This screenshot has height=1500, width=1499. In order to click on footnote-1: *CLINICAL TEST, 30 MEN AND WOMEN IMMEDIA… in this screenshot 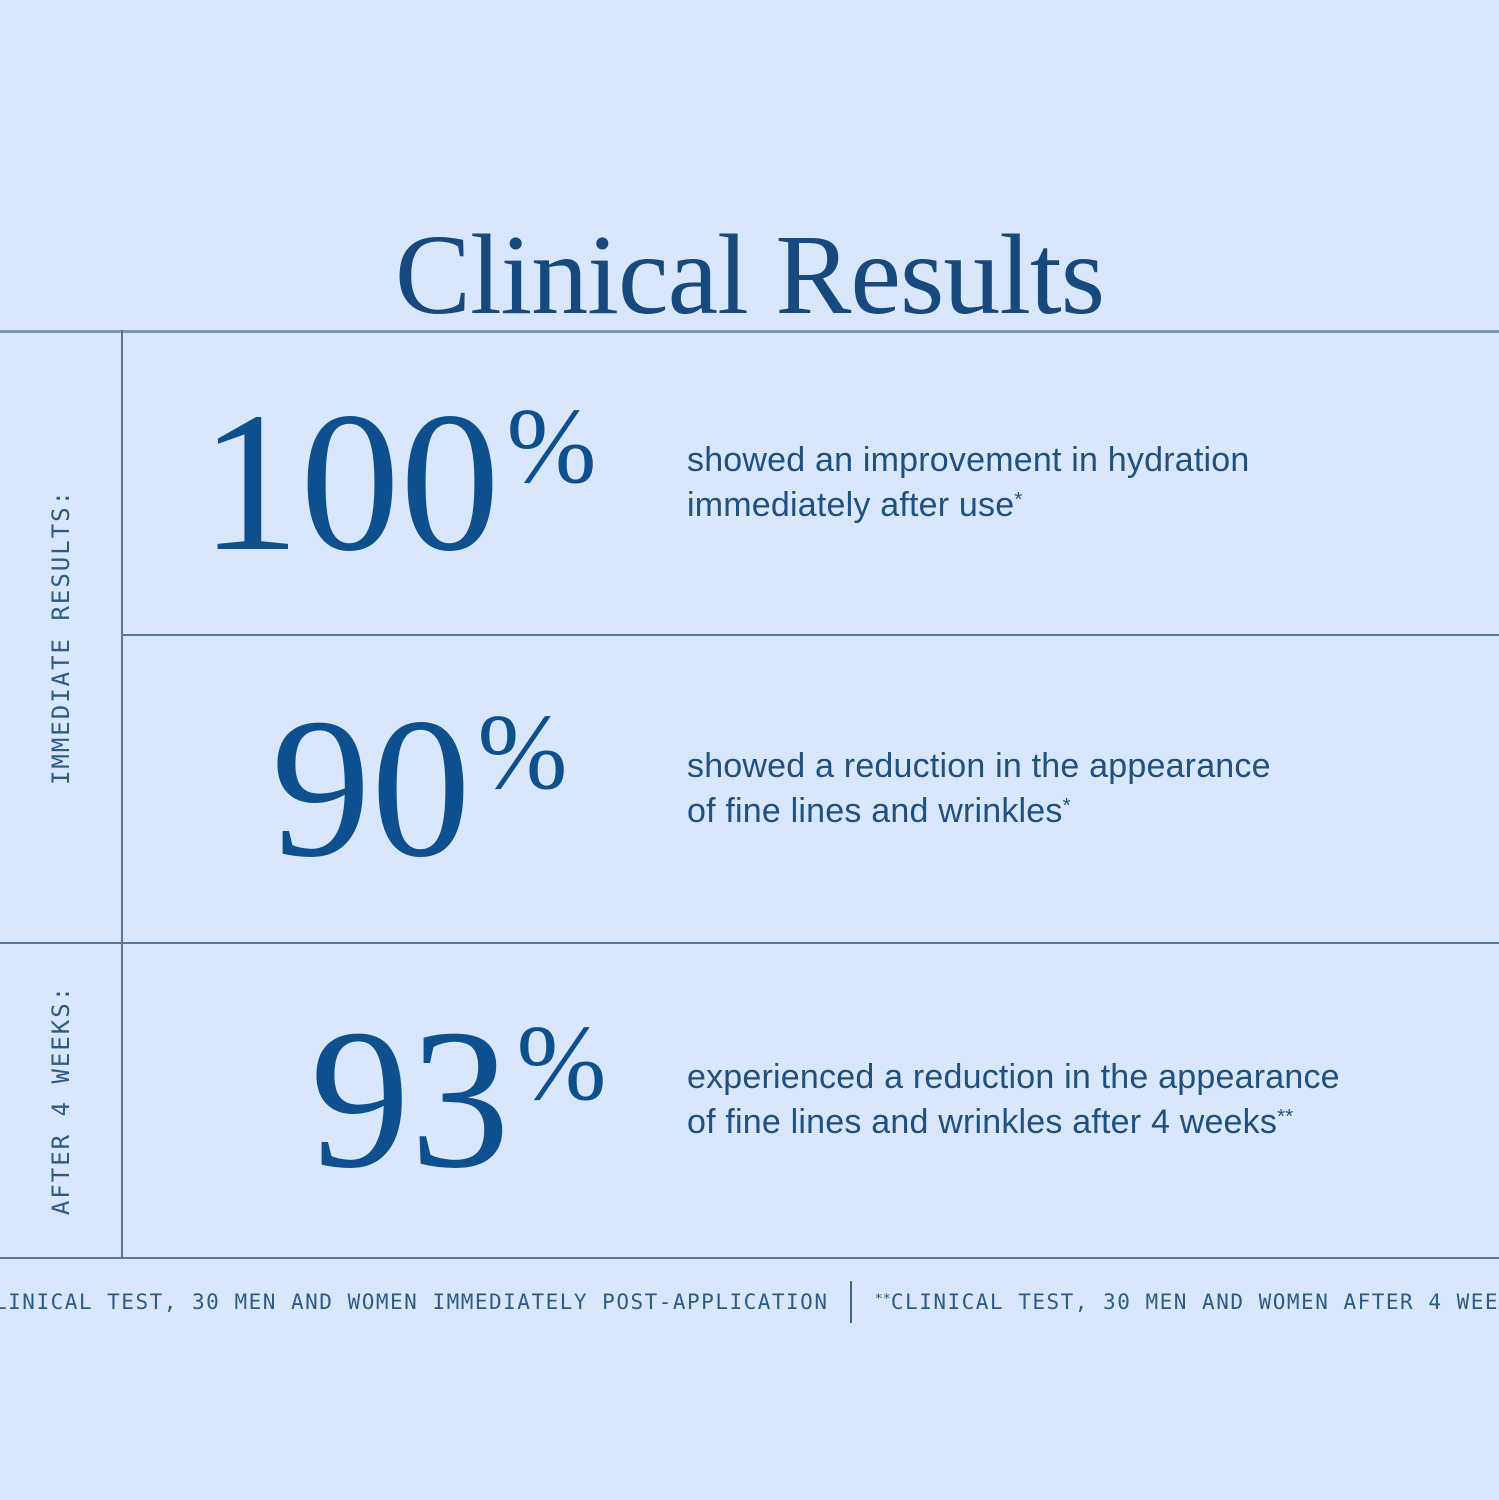, I will do `click(414, 1302)`.